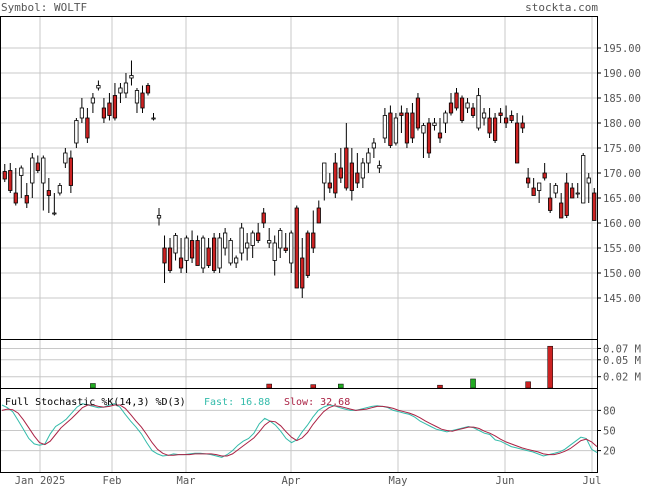  I want to click on volume-series, so click(321, 367).